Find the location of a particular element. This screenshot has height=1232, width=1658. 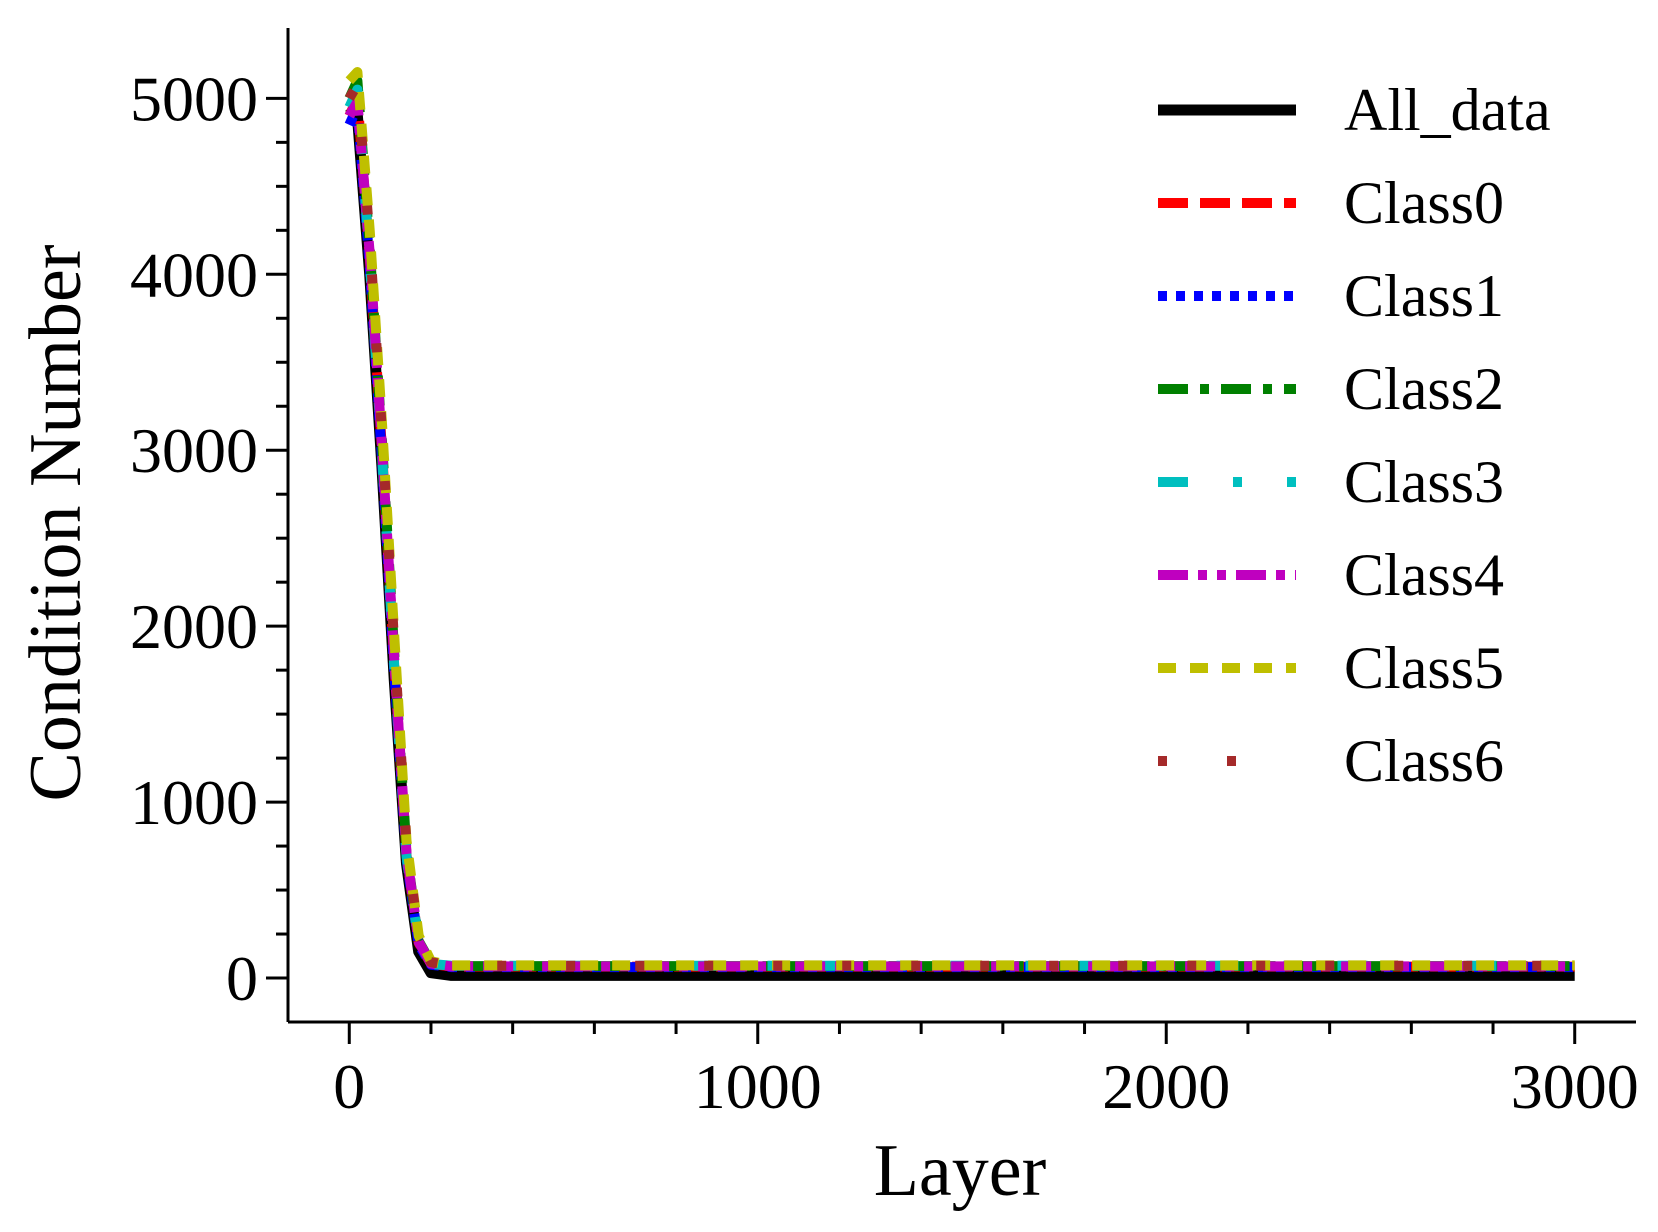

legend-label: All_data is located at coordinates (1447, 110).